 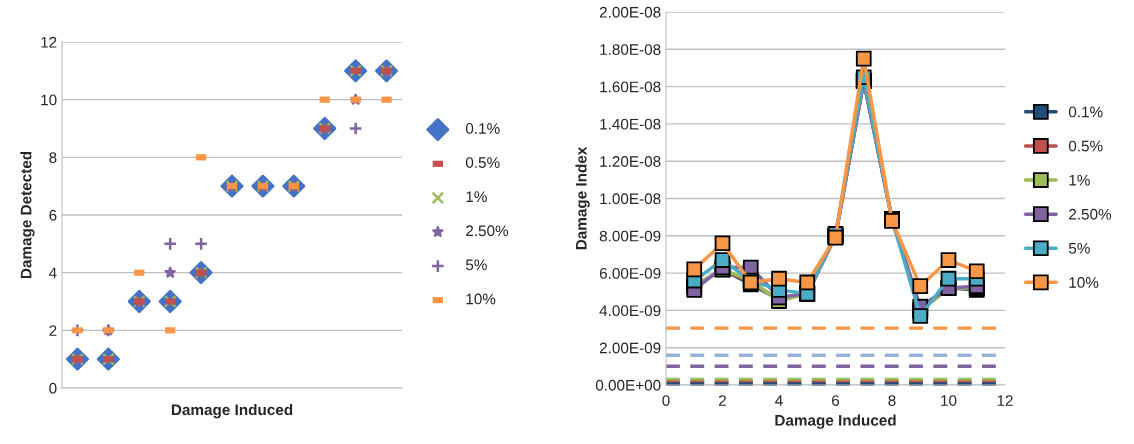 I want to click on y-tick-label: 2.00E-08, so click(x=630, y=12).